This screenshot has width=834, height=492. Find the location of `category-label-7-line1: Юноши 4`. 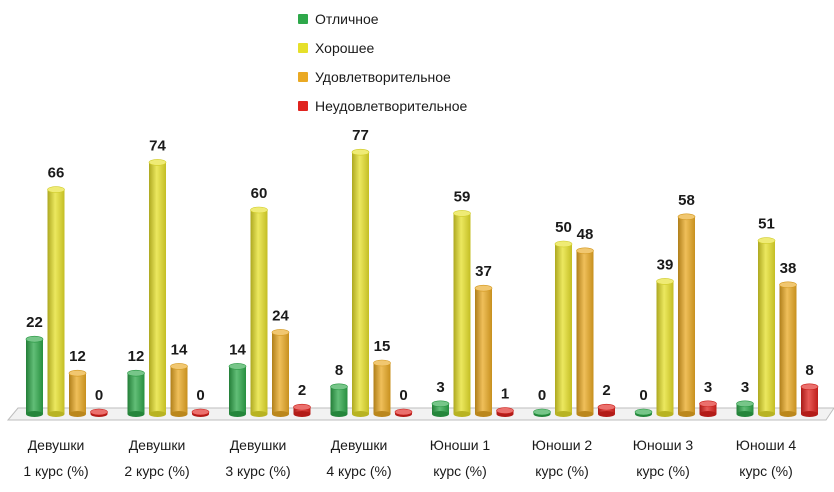

category-label-7-line1: Юноши 4 is located at coordinates (766, 445).